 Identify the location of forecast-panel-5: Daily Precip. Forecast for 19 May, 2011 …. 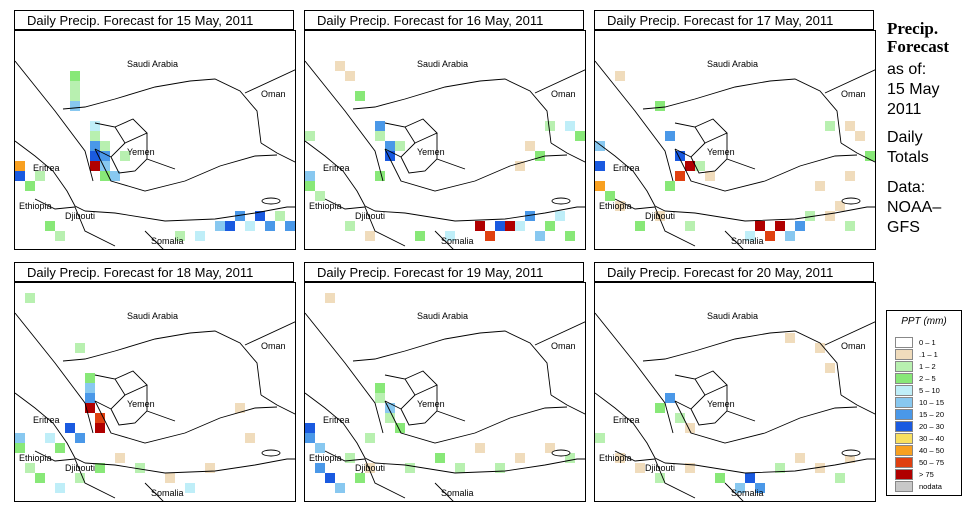
(445, 382).